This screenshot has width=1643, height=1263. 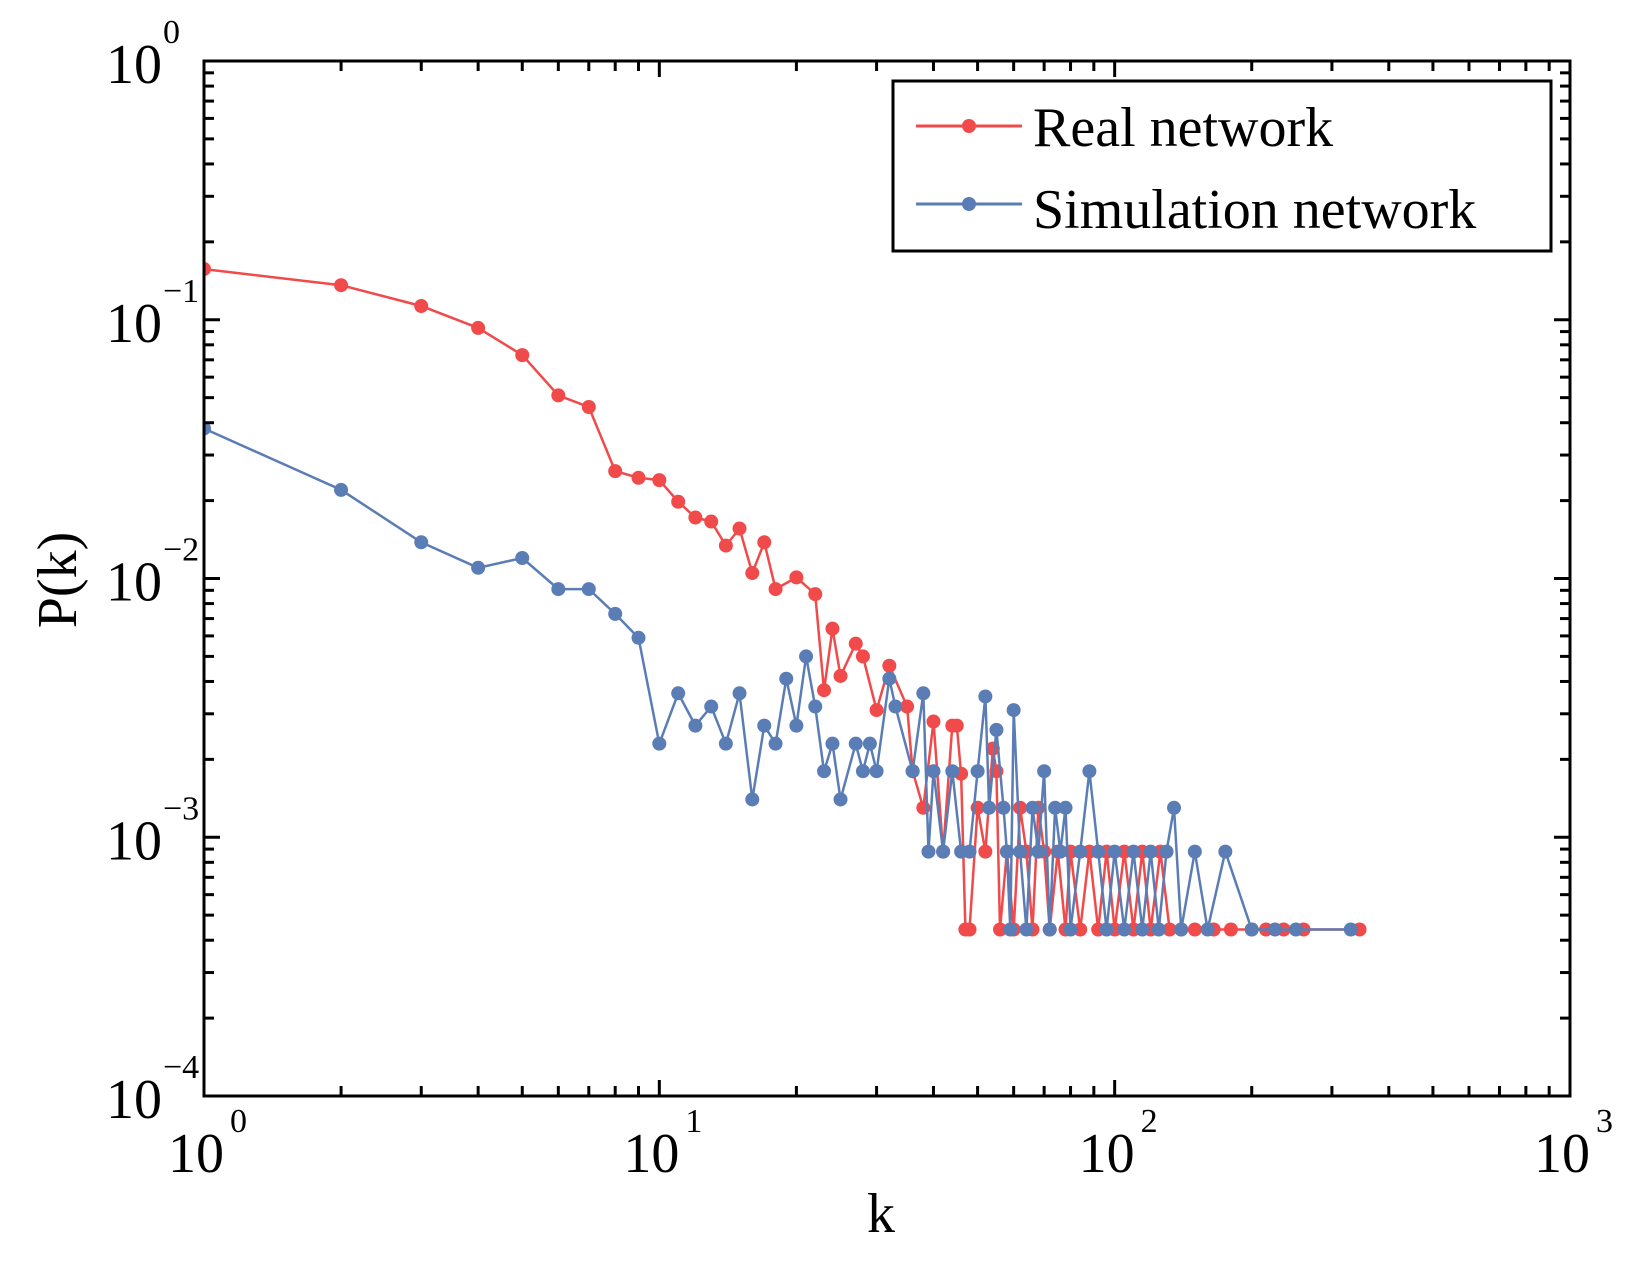 I want to click on x-tick-label-exponent: 1, so click(x=693, y=1121).